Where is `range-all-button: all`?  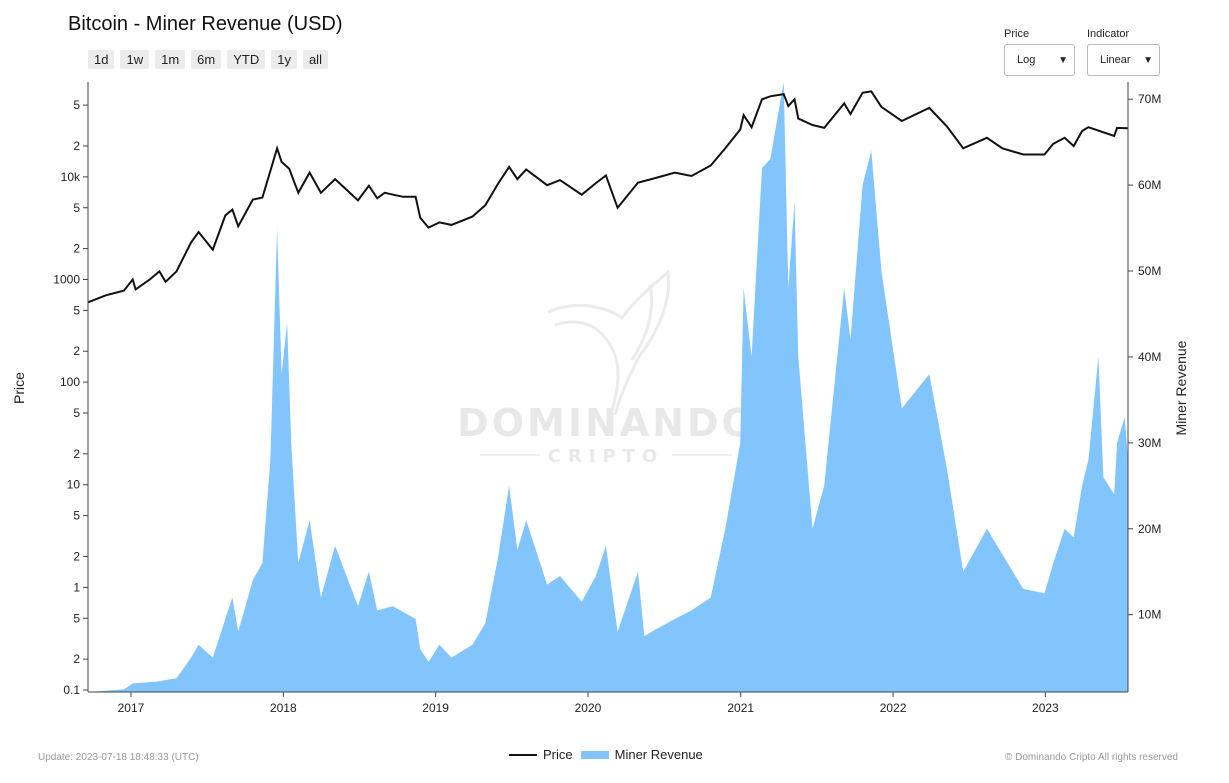
range-all-button: all is located at coordinates (315, 59).